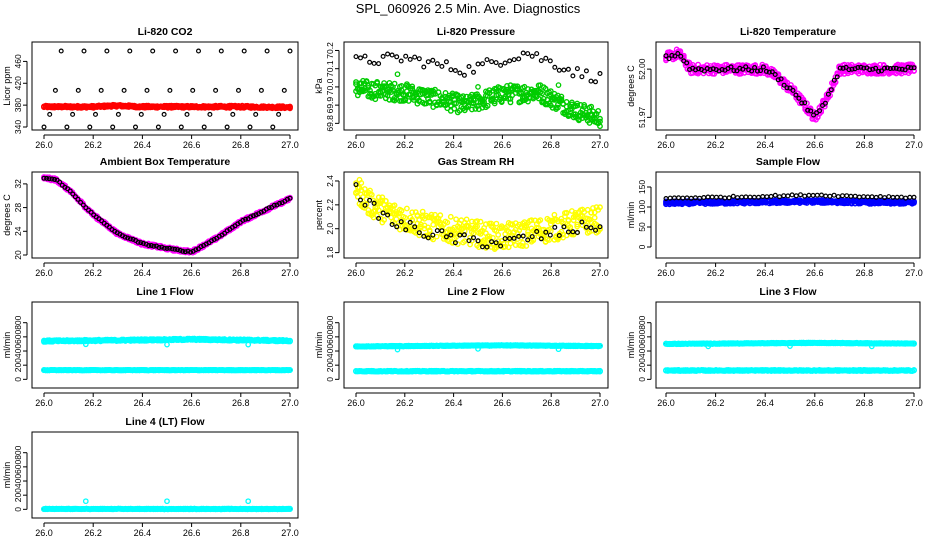 The width and height of the screenshot is (936, 540). Describe the element at coordinates (319, 86) in the screenshot. I see `y-axis-label: kPa` at that location.